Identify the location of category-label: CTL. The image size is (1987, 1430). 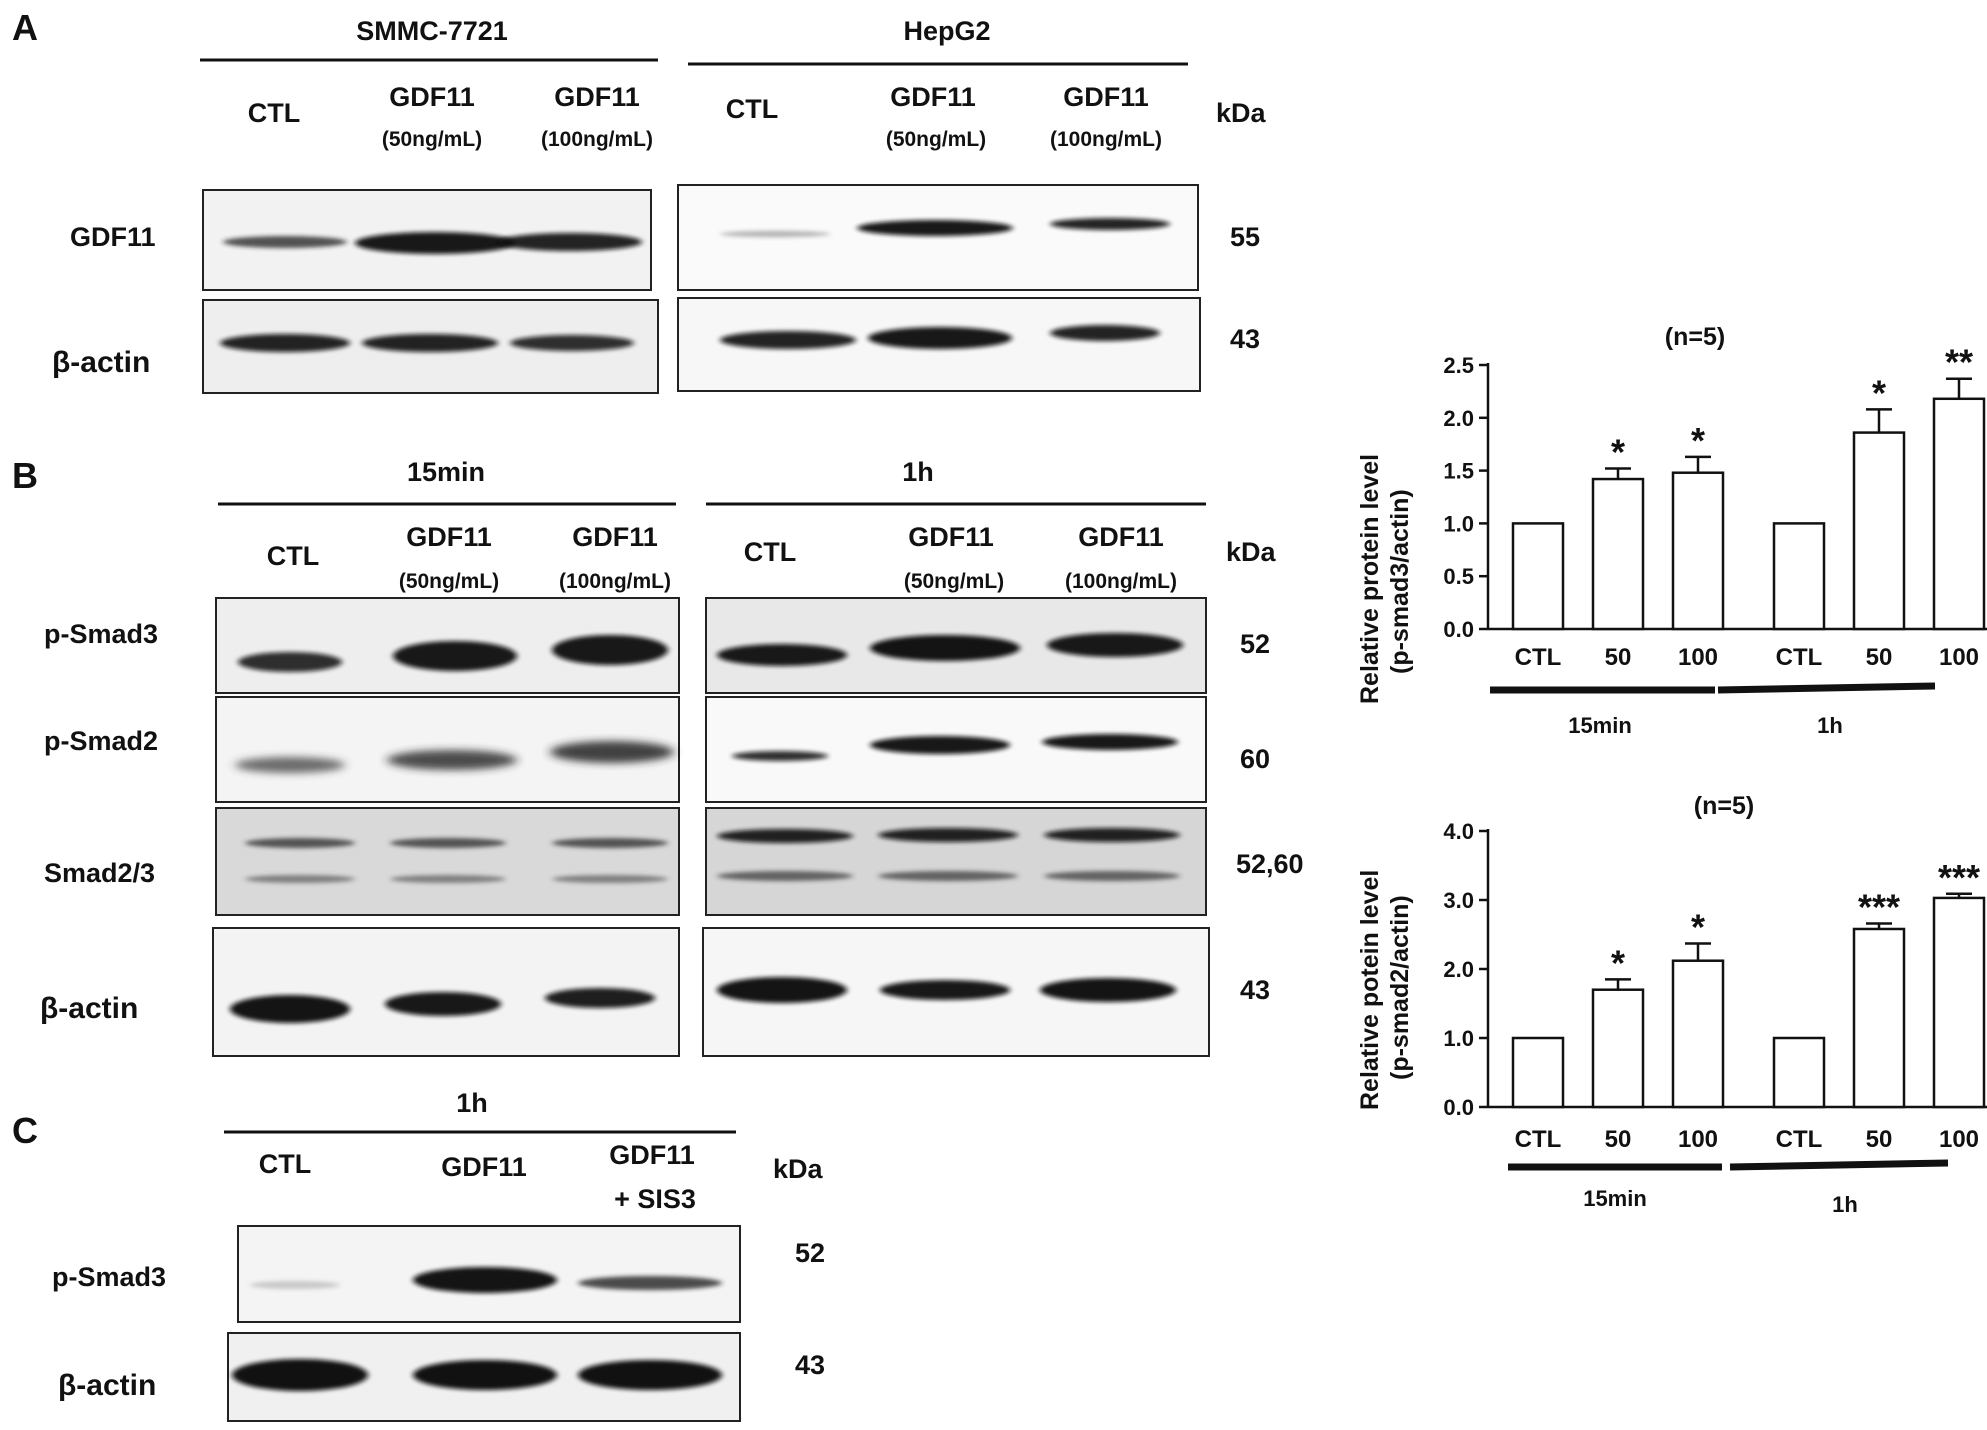
(1799, 657).